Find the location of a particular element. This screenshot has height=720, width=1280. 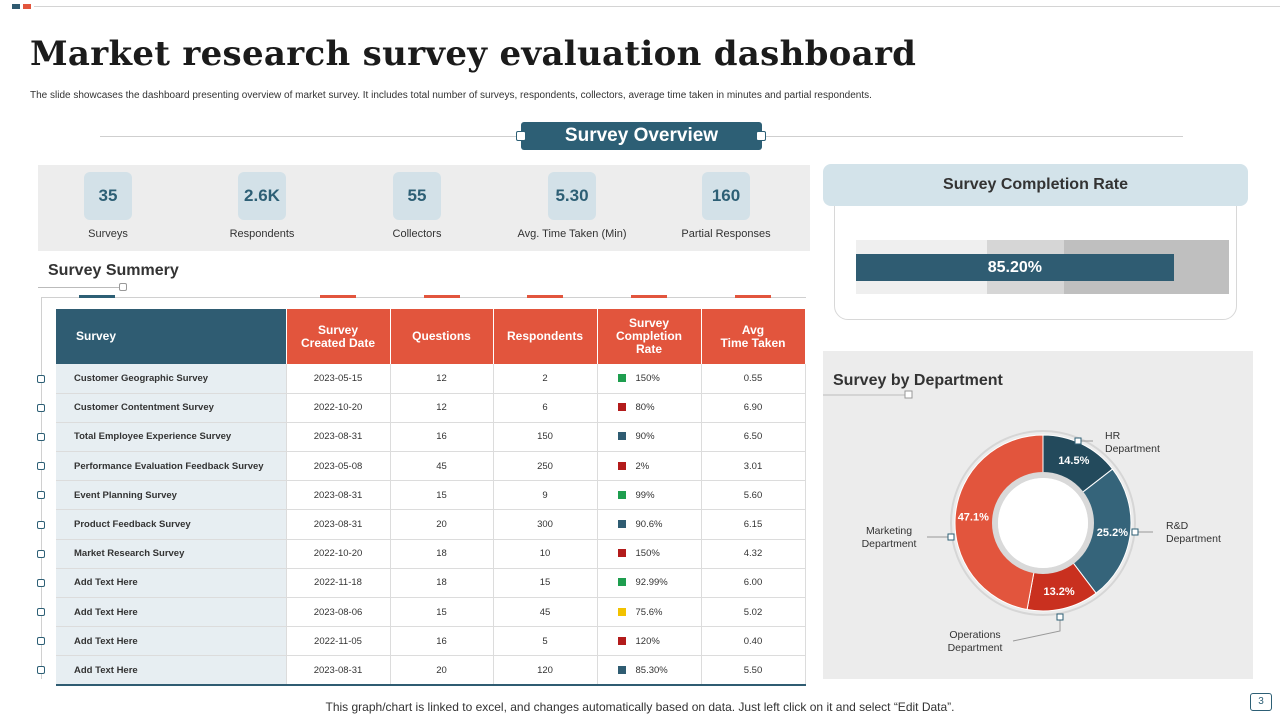

cell-completion-rate-text: 99% is located at coordinates (645, 495).